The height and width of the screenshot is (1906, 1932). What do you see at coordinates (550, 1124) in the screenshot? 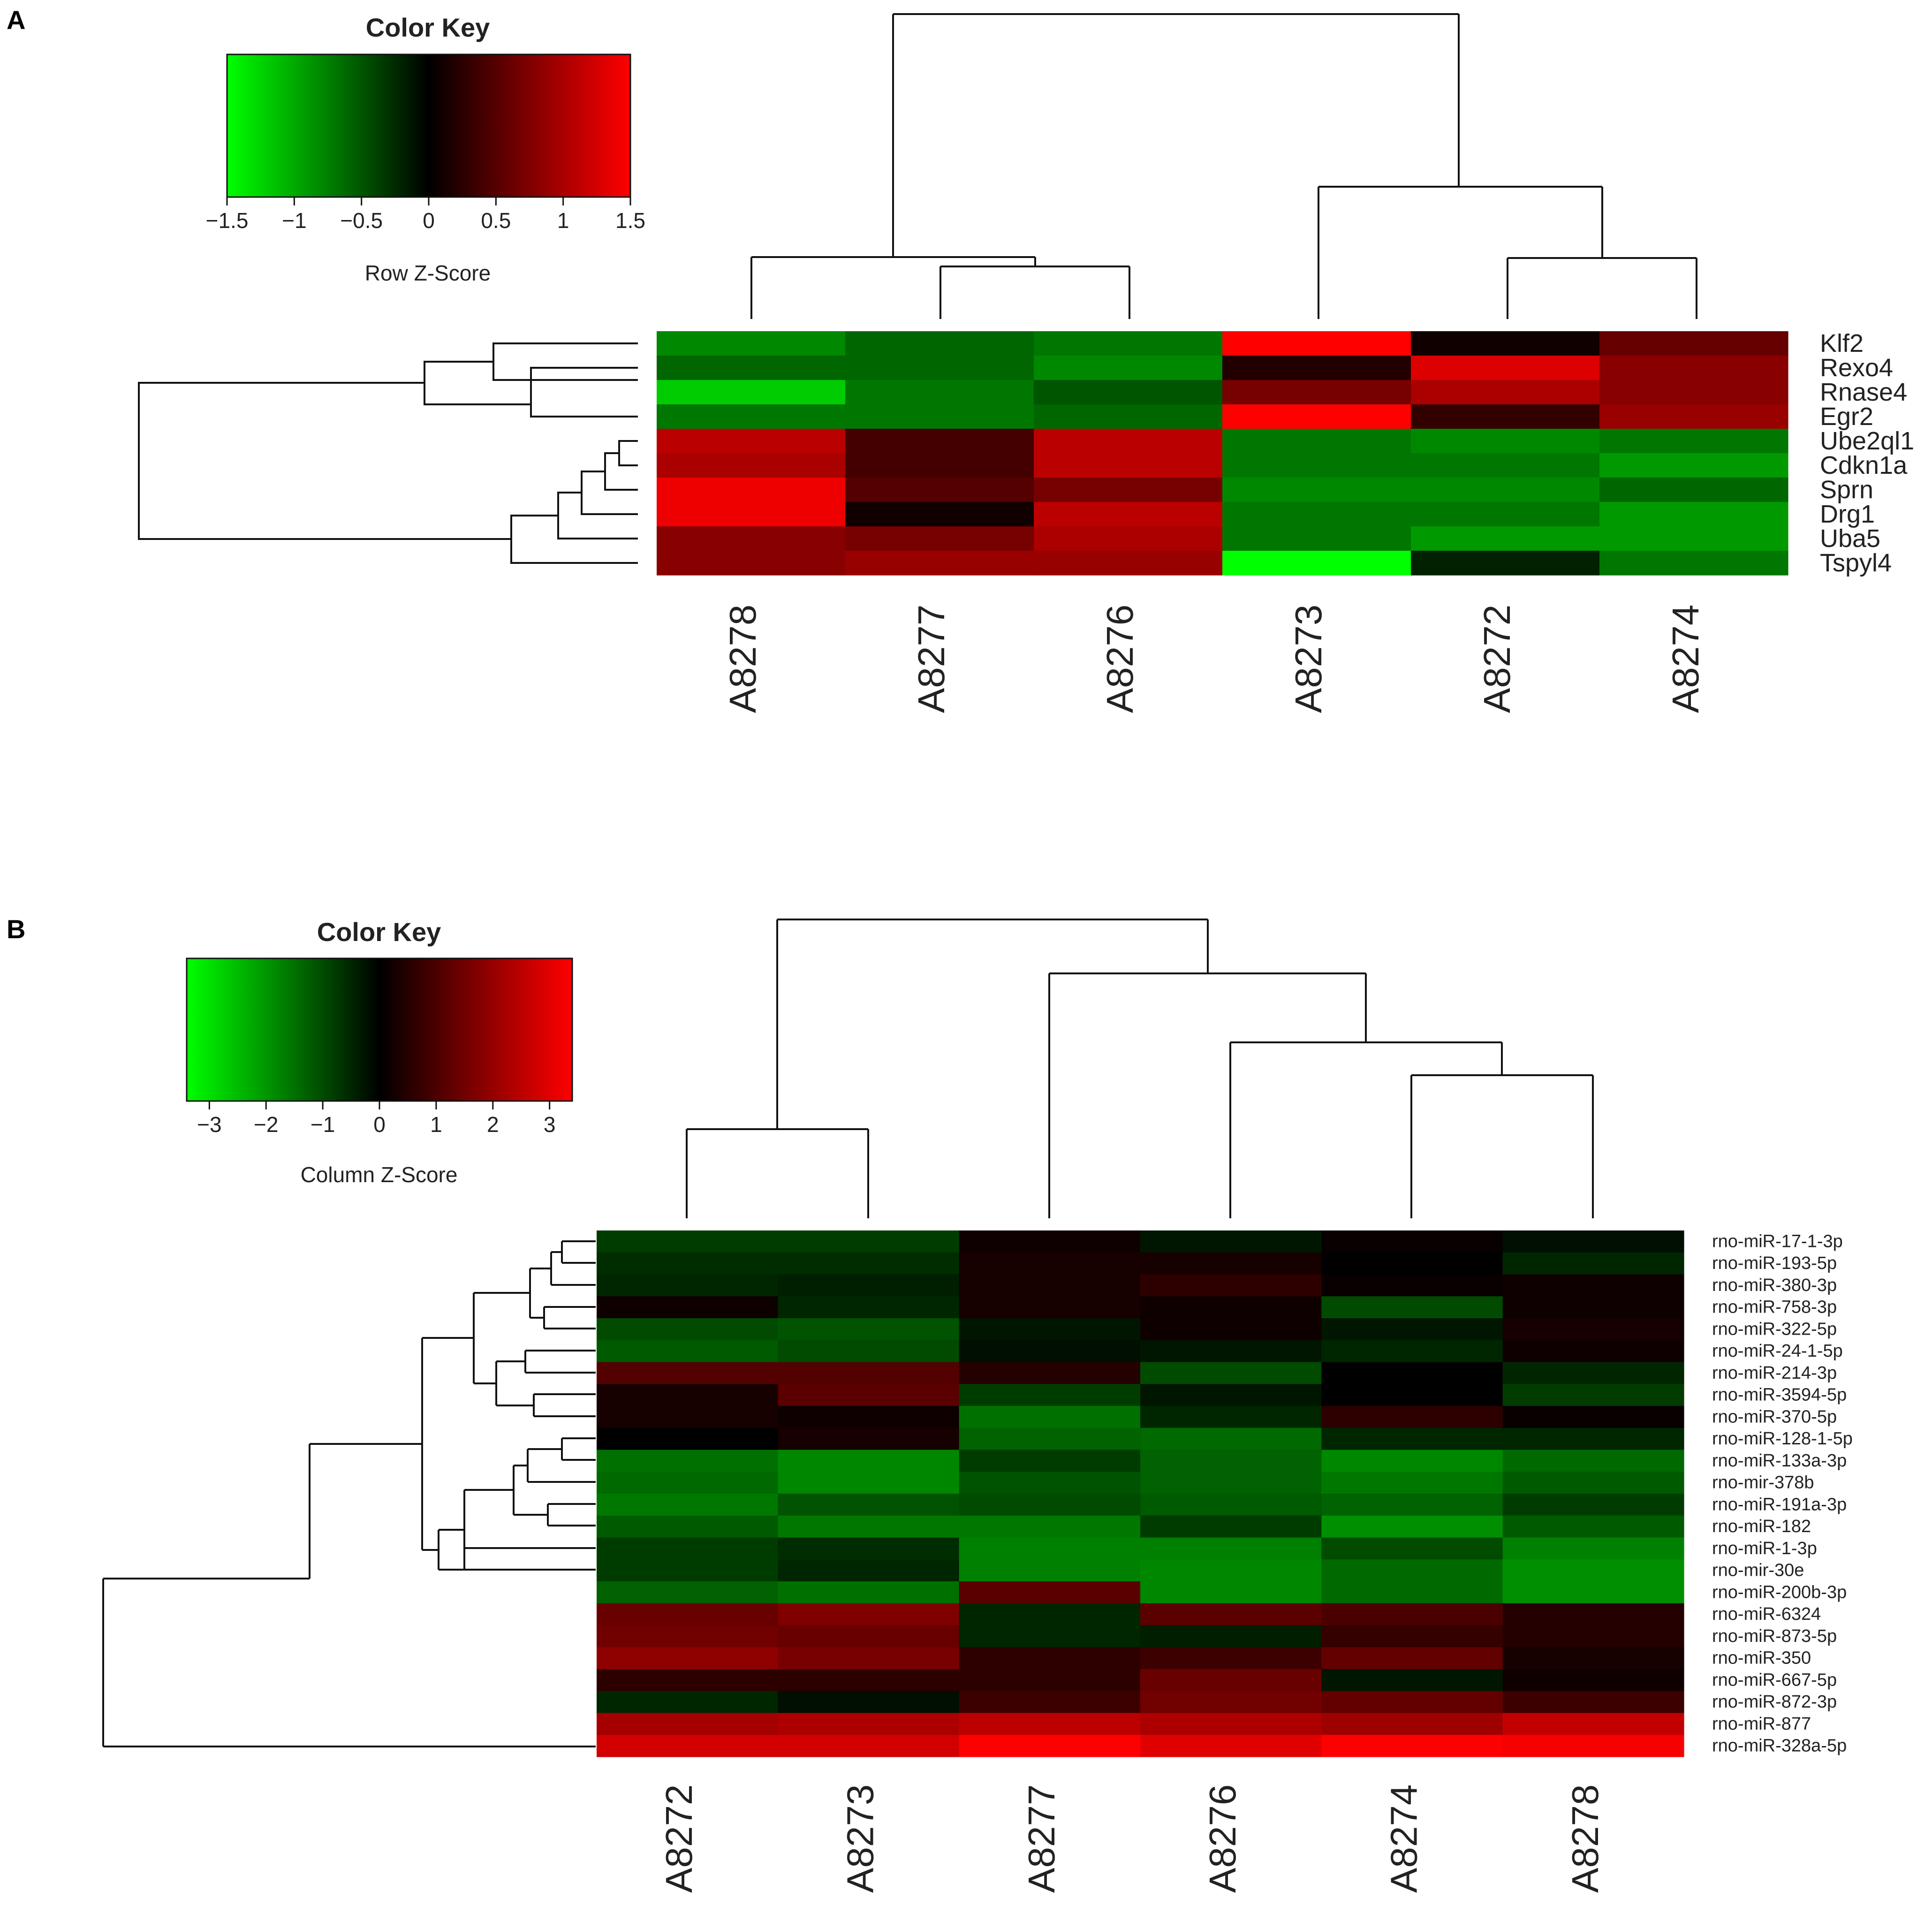
I see `key-tick-label: 3` at bounding box center [550, 1124].